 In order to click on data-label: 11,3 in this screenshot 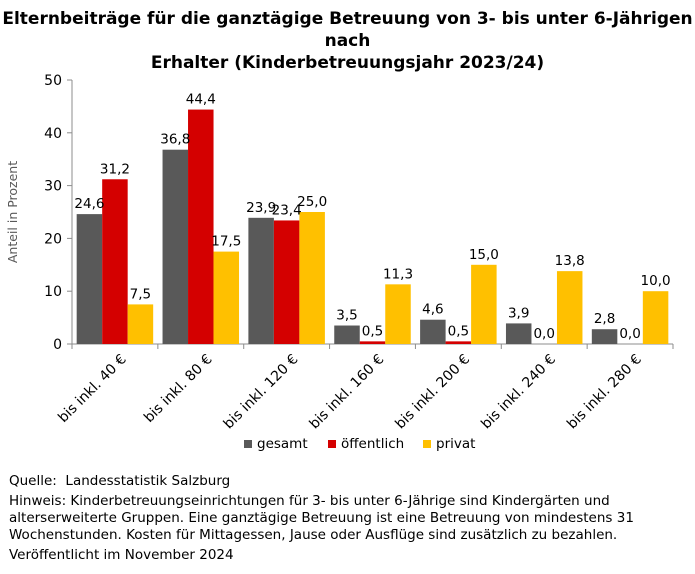, I will do `click(398, 274)`.